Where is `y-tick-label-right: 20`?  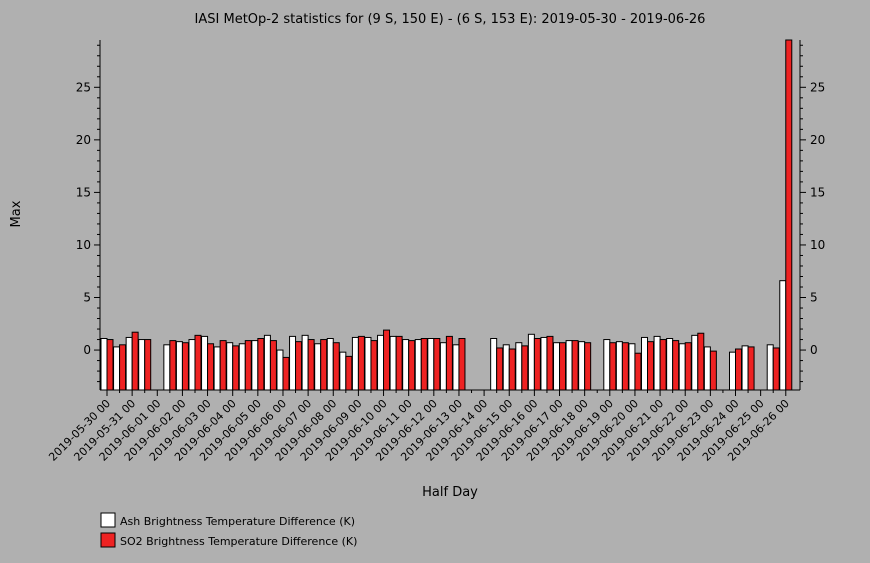
y-tick-label-right: 20 is located at coordinates (817, 140).